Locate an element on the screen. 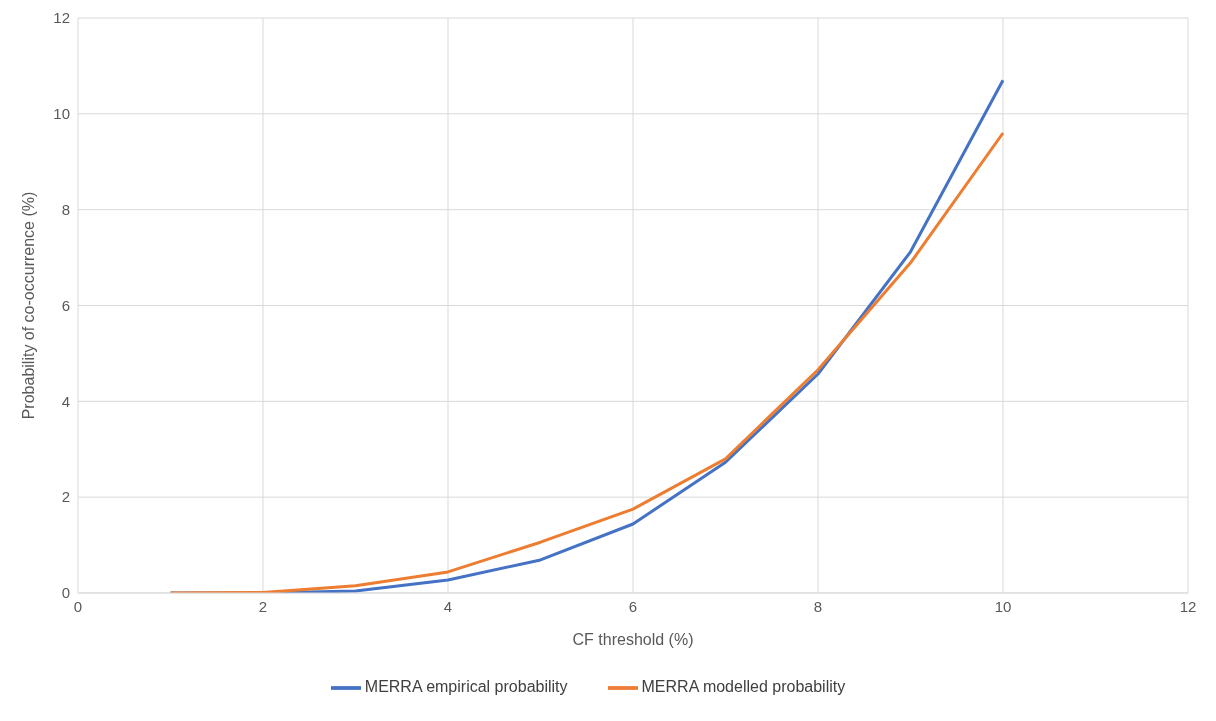 The image size is (1216, 721). x-tick-label: 10 is located at coordinates (1003, 606).